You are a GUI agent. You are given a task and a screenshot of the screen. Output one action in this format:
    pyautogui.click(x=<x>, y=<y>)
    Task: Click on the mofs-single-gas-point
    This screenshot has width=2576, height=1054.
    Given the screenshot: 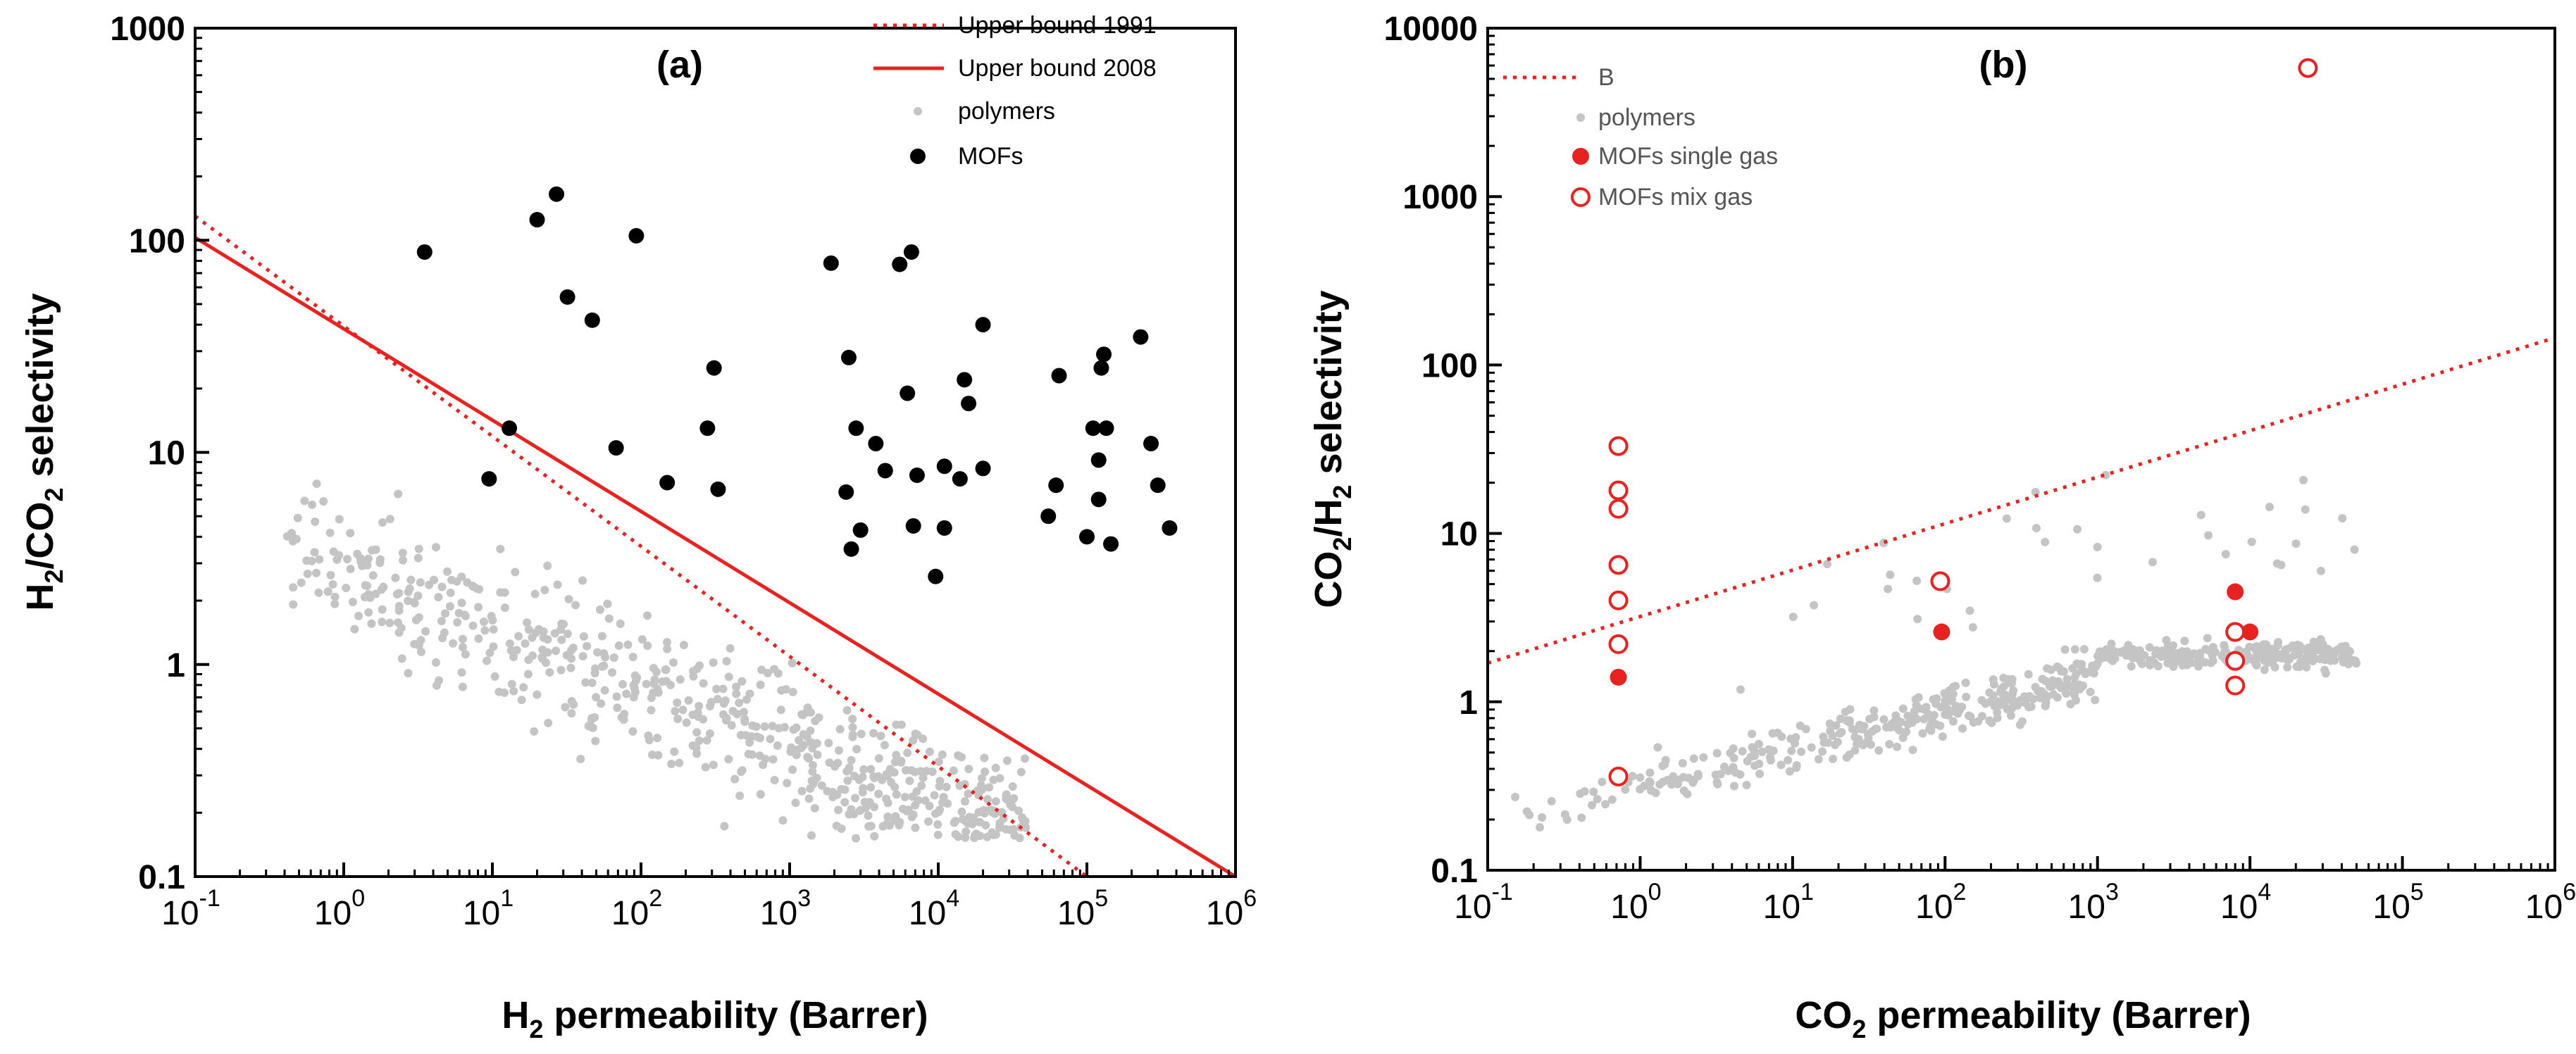 What is the action you would take?
    pyautogui.click(x=1941, y=632)
    